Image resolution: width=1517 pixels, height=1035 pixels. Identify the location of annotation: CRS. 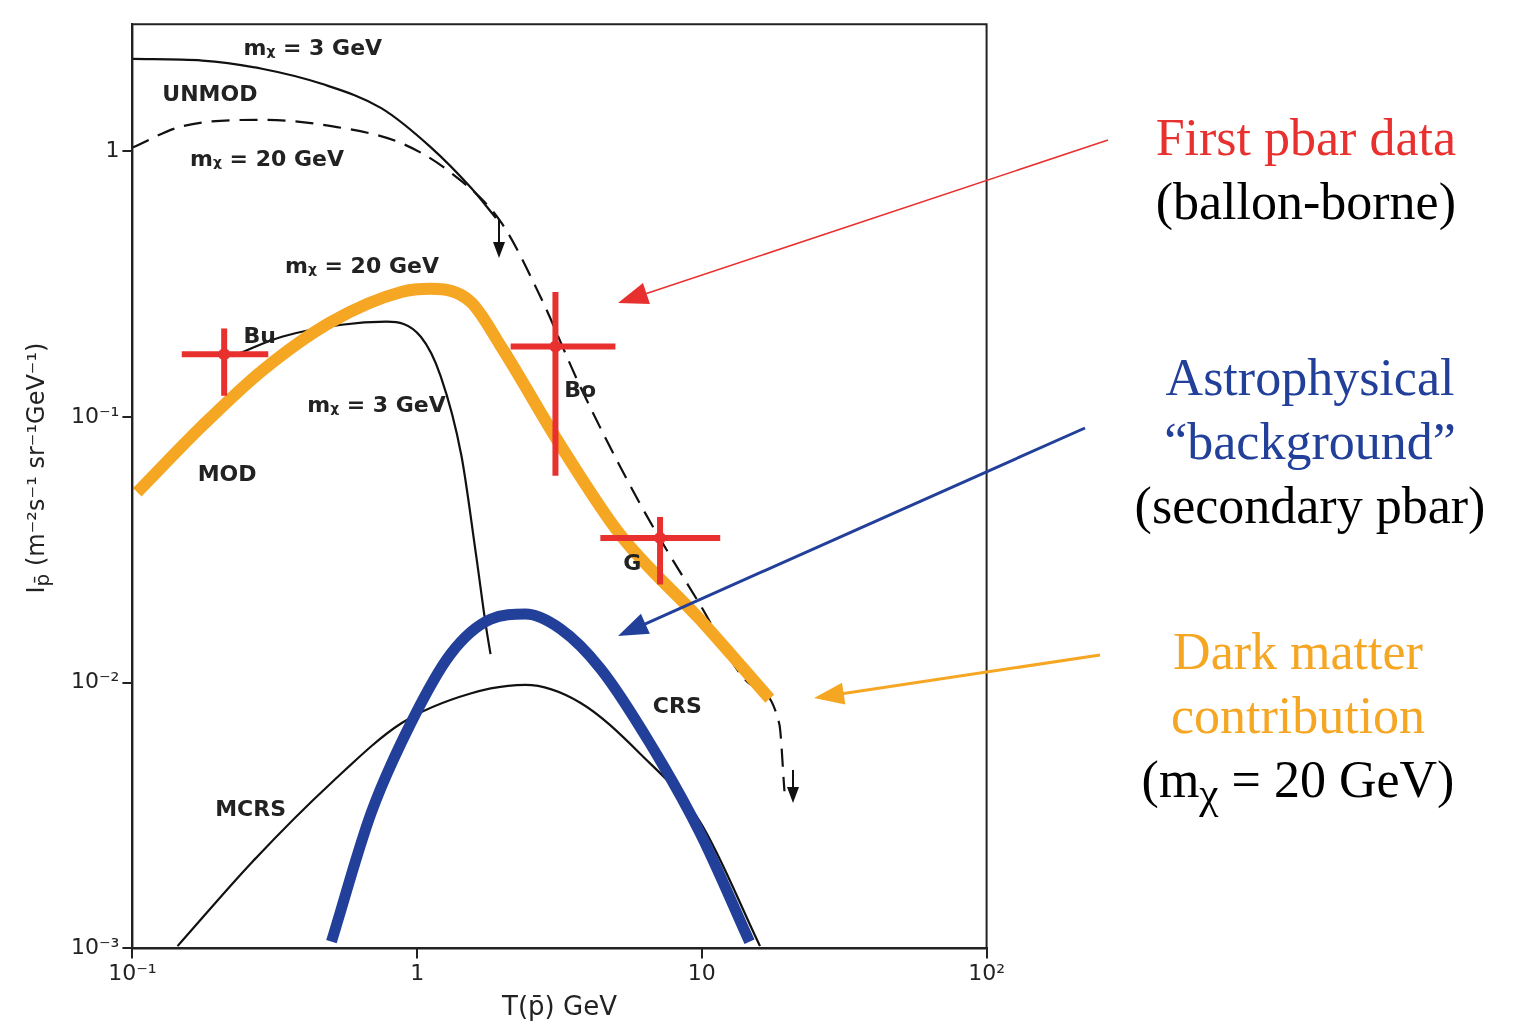
(677, 705).